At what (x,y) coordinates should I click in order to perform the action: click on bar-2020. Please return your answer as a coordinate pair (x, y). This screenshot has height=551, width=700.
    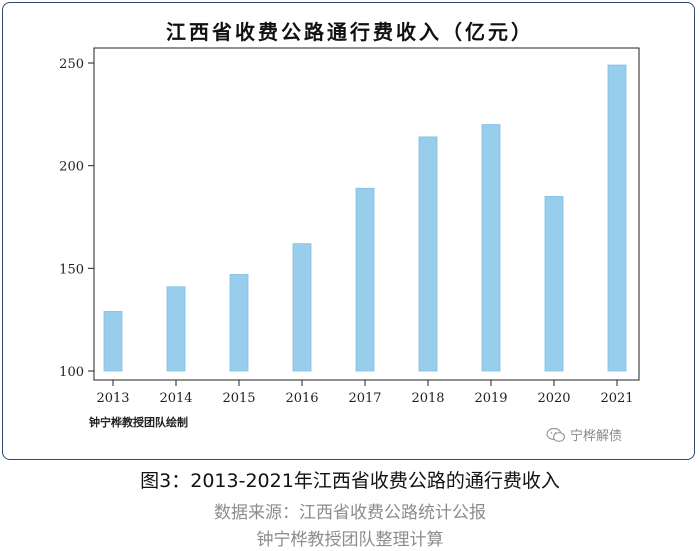
    Looking at the image, I should click on (554, 284).